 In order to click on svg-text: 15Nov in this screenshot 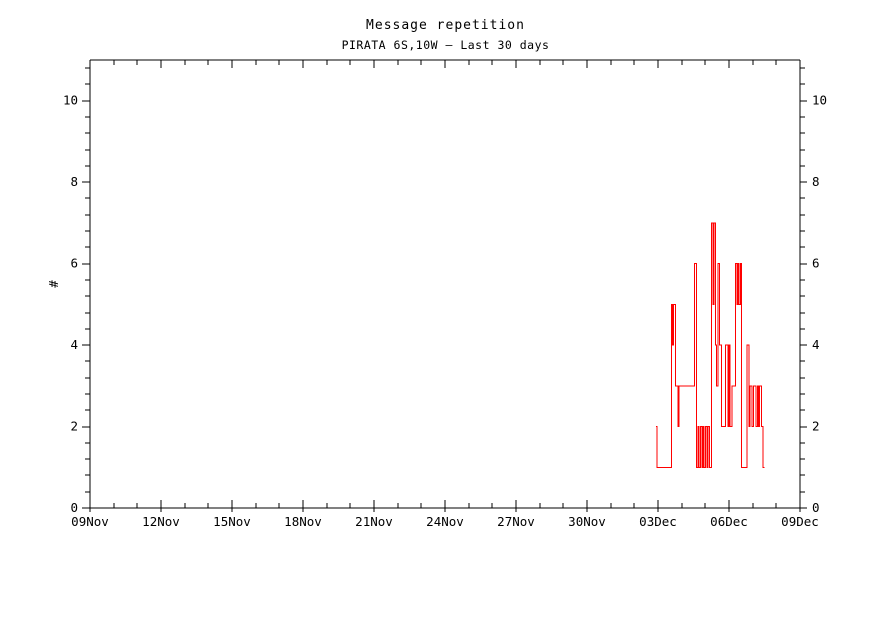, I will do `click(232, 521)`.